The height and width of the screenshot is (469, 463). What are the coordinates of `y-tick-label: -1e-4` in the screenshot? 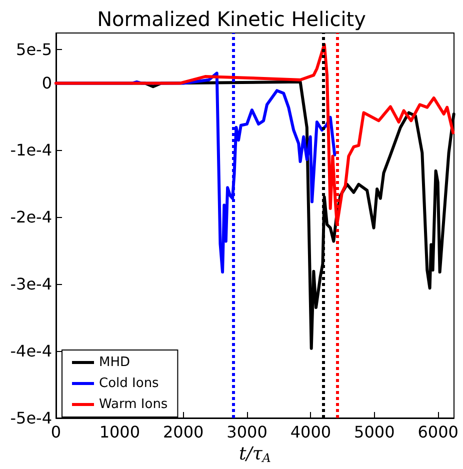 It's located at (31, 150).